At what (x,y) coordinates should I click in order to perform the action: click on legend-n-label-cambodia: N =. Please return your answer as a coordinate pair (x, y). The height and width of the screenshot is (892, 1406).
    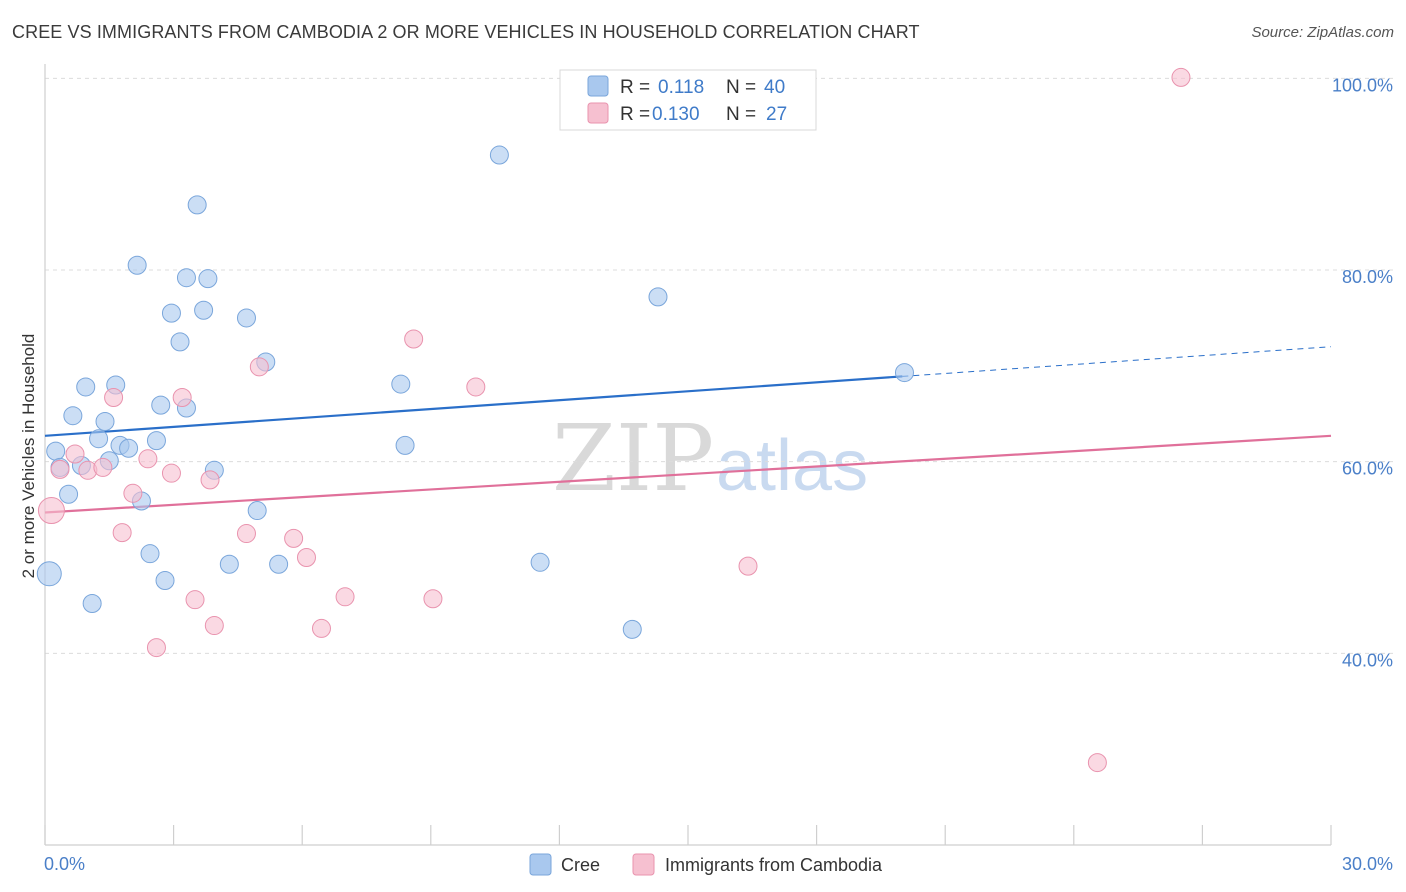
    Looking at the image, I should click on (741, 114).